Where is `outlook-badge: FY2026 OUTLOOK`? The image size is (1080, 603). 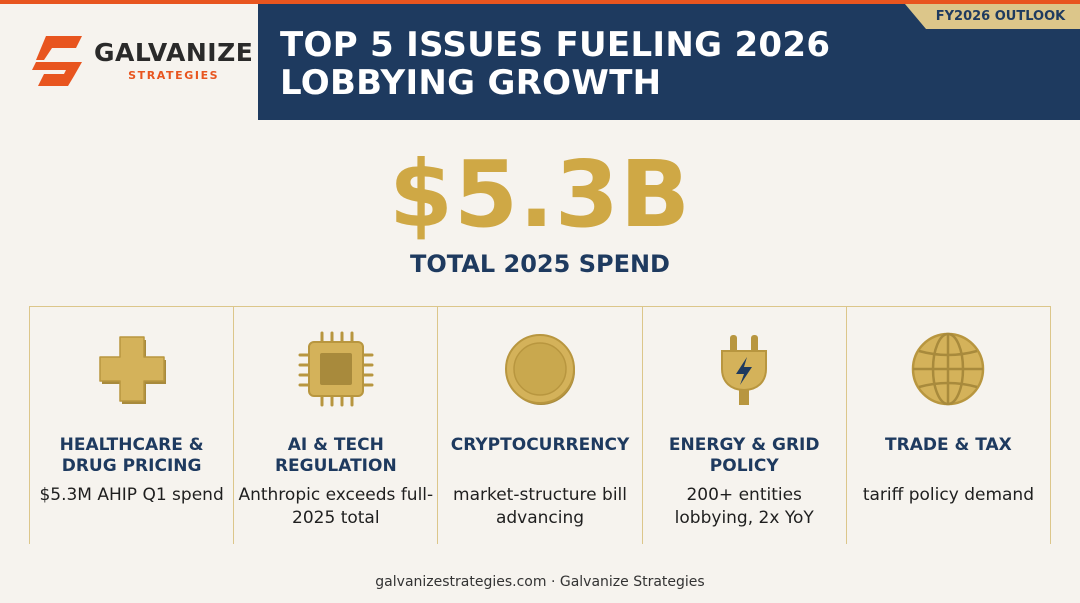
outlook-badge: FY2026 OUTLOOK is located at coordinates (992, 16).